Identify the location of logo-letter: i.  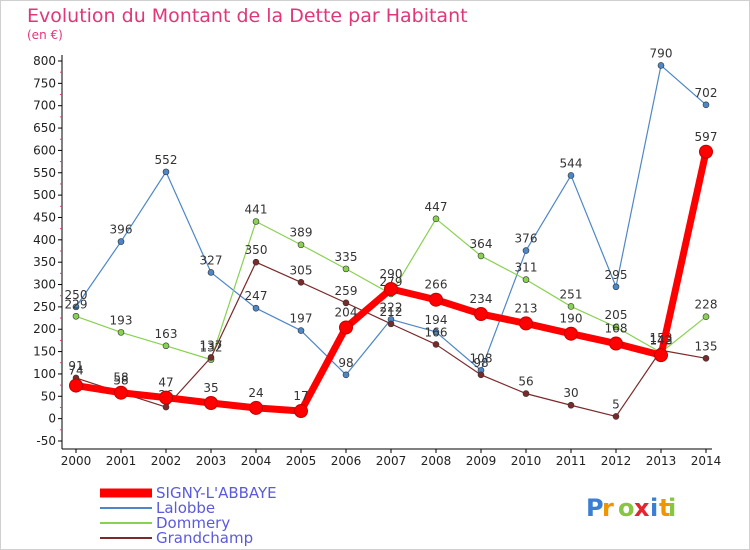
(672, 508).